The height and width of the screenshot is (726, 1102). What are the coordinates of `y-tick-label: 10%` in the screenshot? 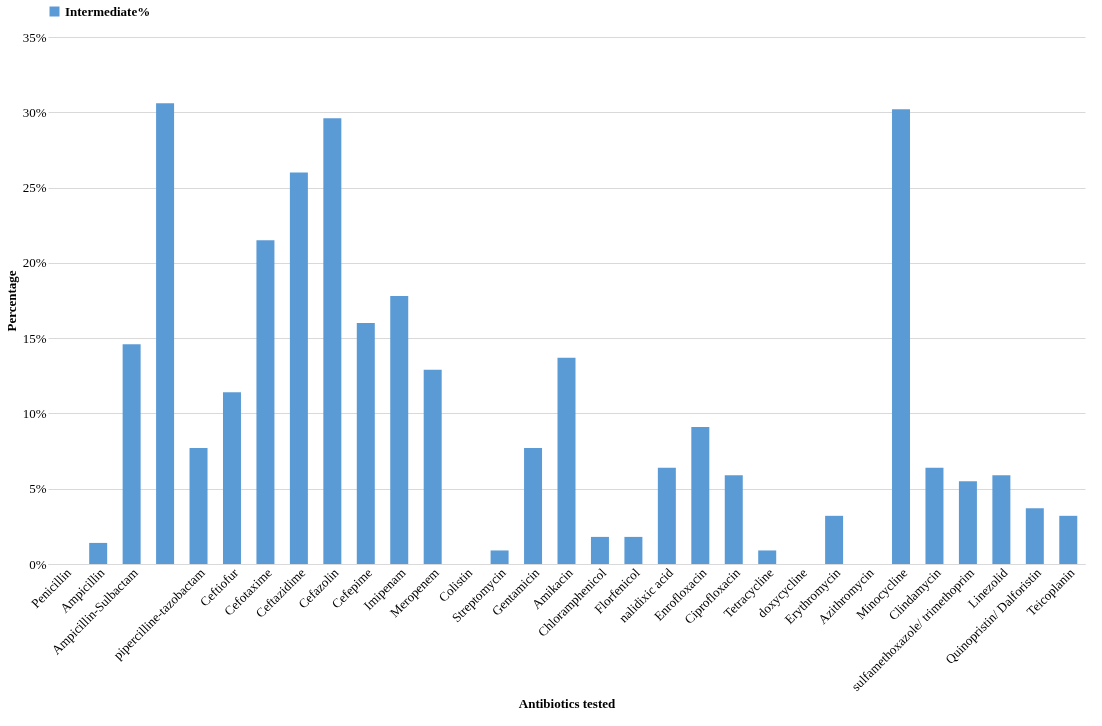 It's located at (34, 413).